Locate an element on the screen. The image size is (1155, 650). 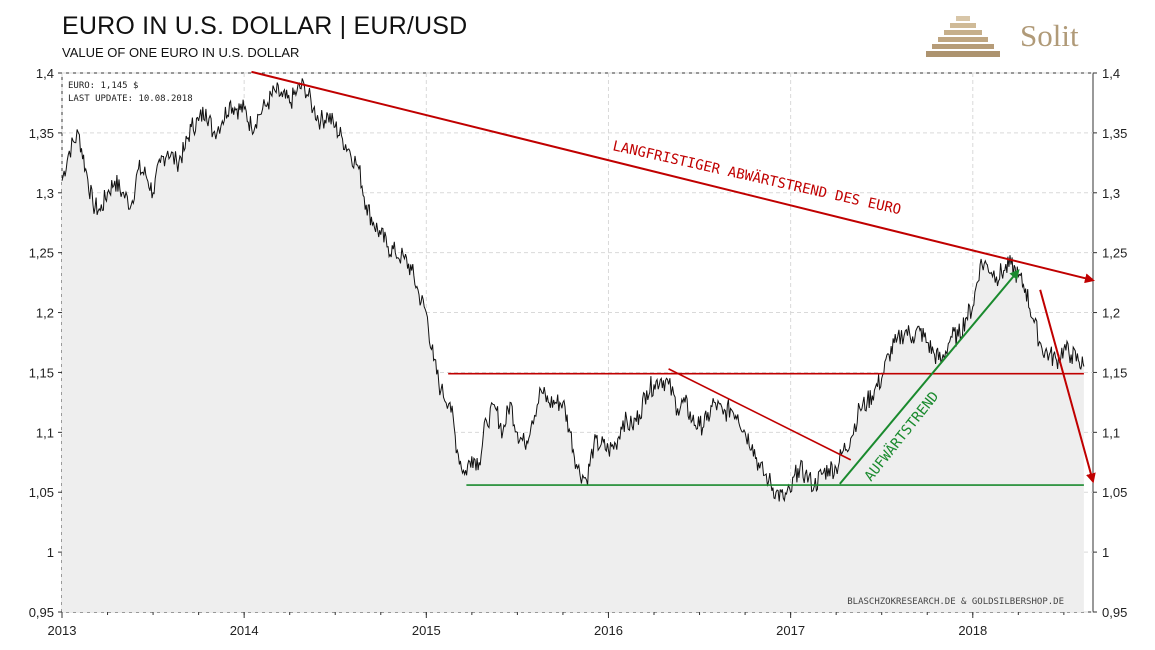
chart-subtitle: VALUE OF ONE EURO IN U.S. DOLLAR is located at coordinates (181, 52).